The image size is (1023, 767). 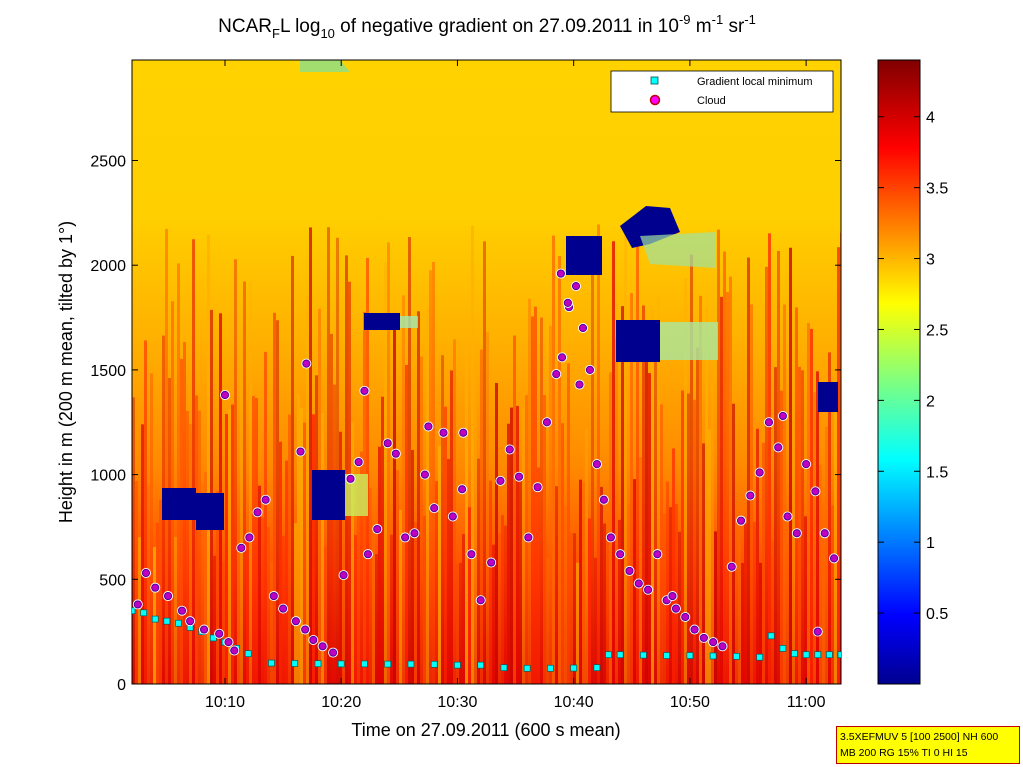 What do you see at coordinates (937, 472) in the screenshot?
I see `colorbar-tick-label: 1.5` at bounding box center [937, 472].